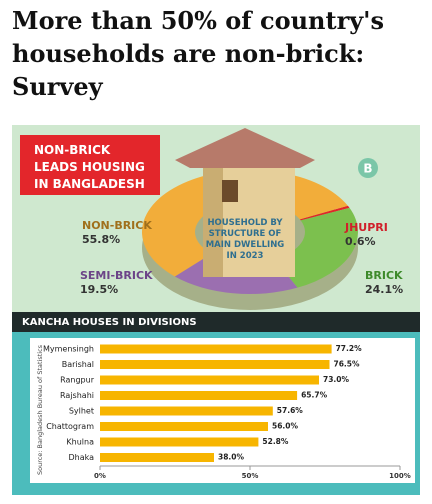 The image size is (432, 504). What do you see at coordinates (400, 476) in the screenshot?
I see `x-tick-label: 100%` at bounding box center [400, 476].